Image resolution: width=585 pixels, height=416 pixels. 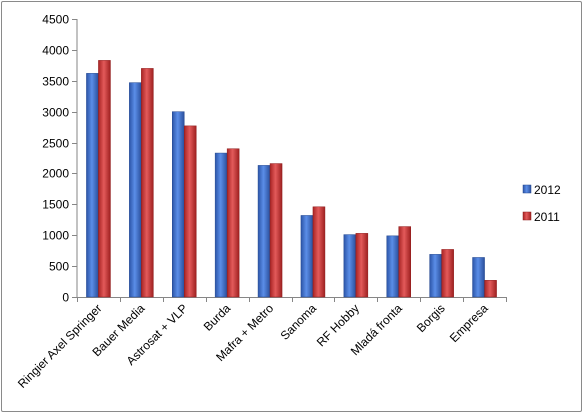 I want to click on y-tick-label: 3500, so click(x=55, y=82).